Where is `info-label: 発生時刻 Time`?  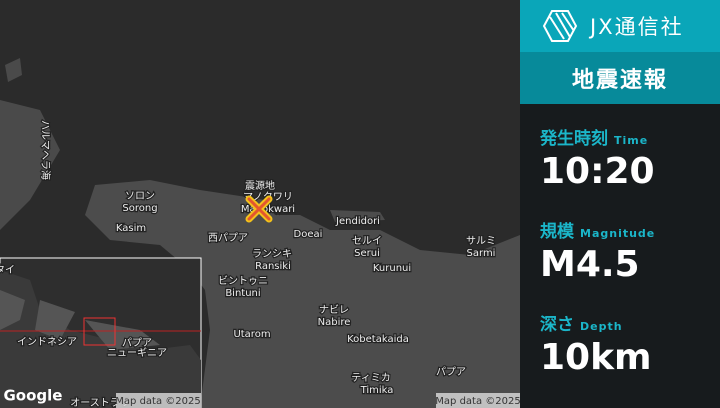 info-label: 発生時刻 Time is located at coordinates (630, 136).